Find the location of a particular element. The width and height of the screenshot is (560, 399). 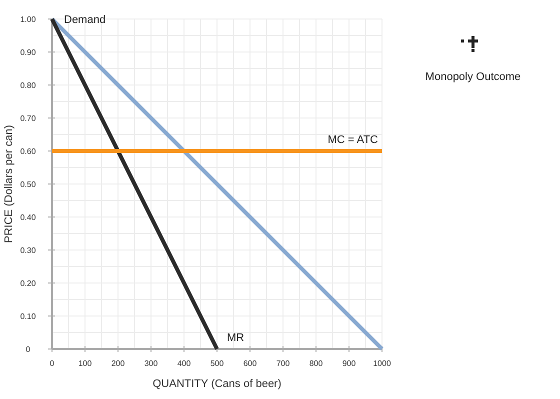

x-axis-title: QUANTITY (Cans of beer) is located at coordinates (217, 384).